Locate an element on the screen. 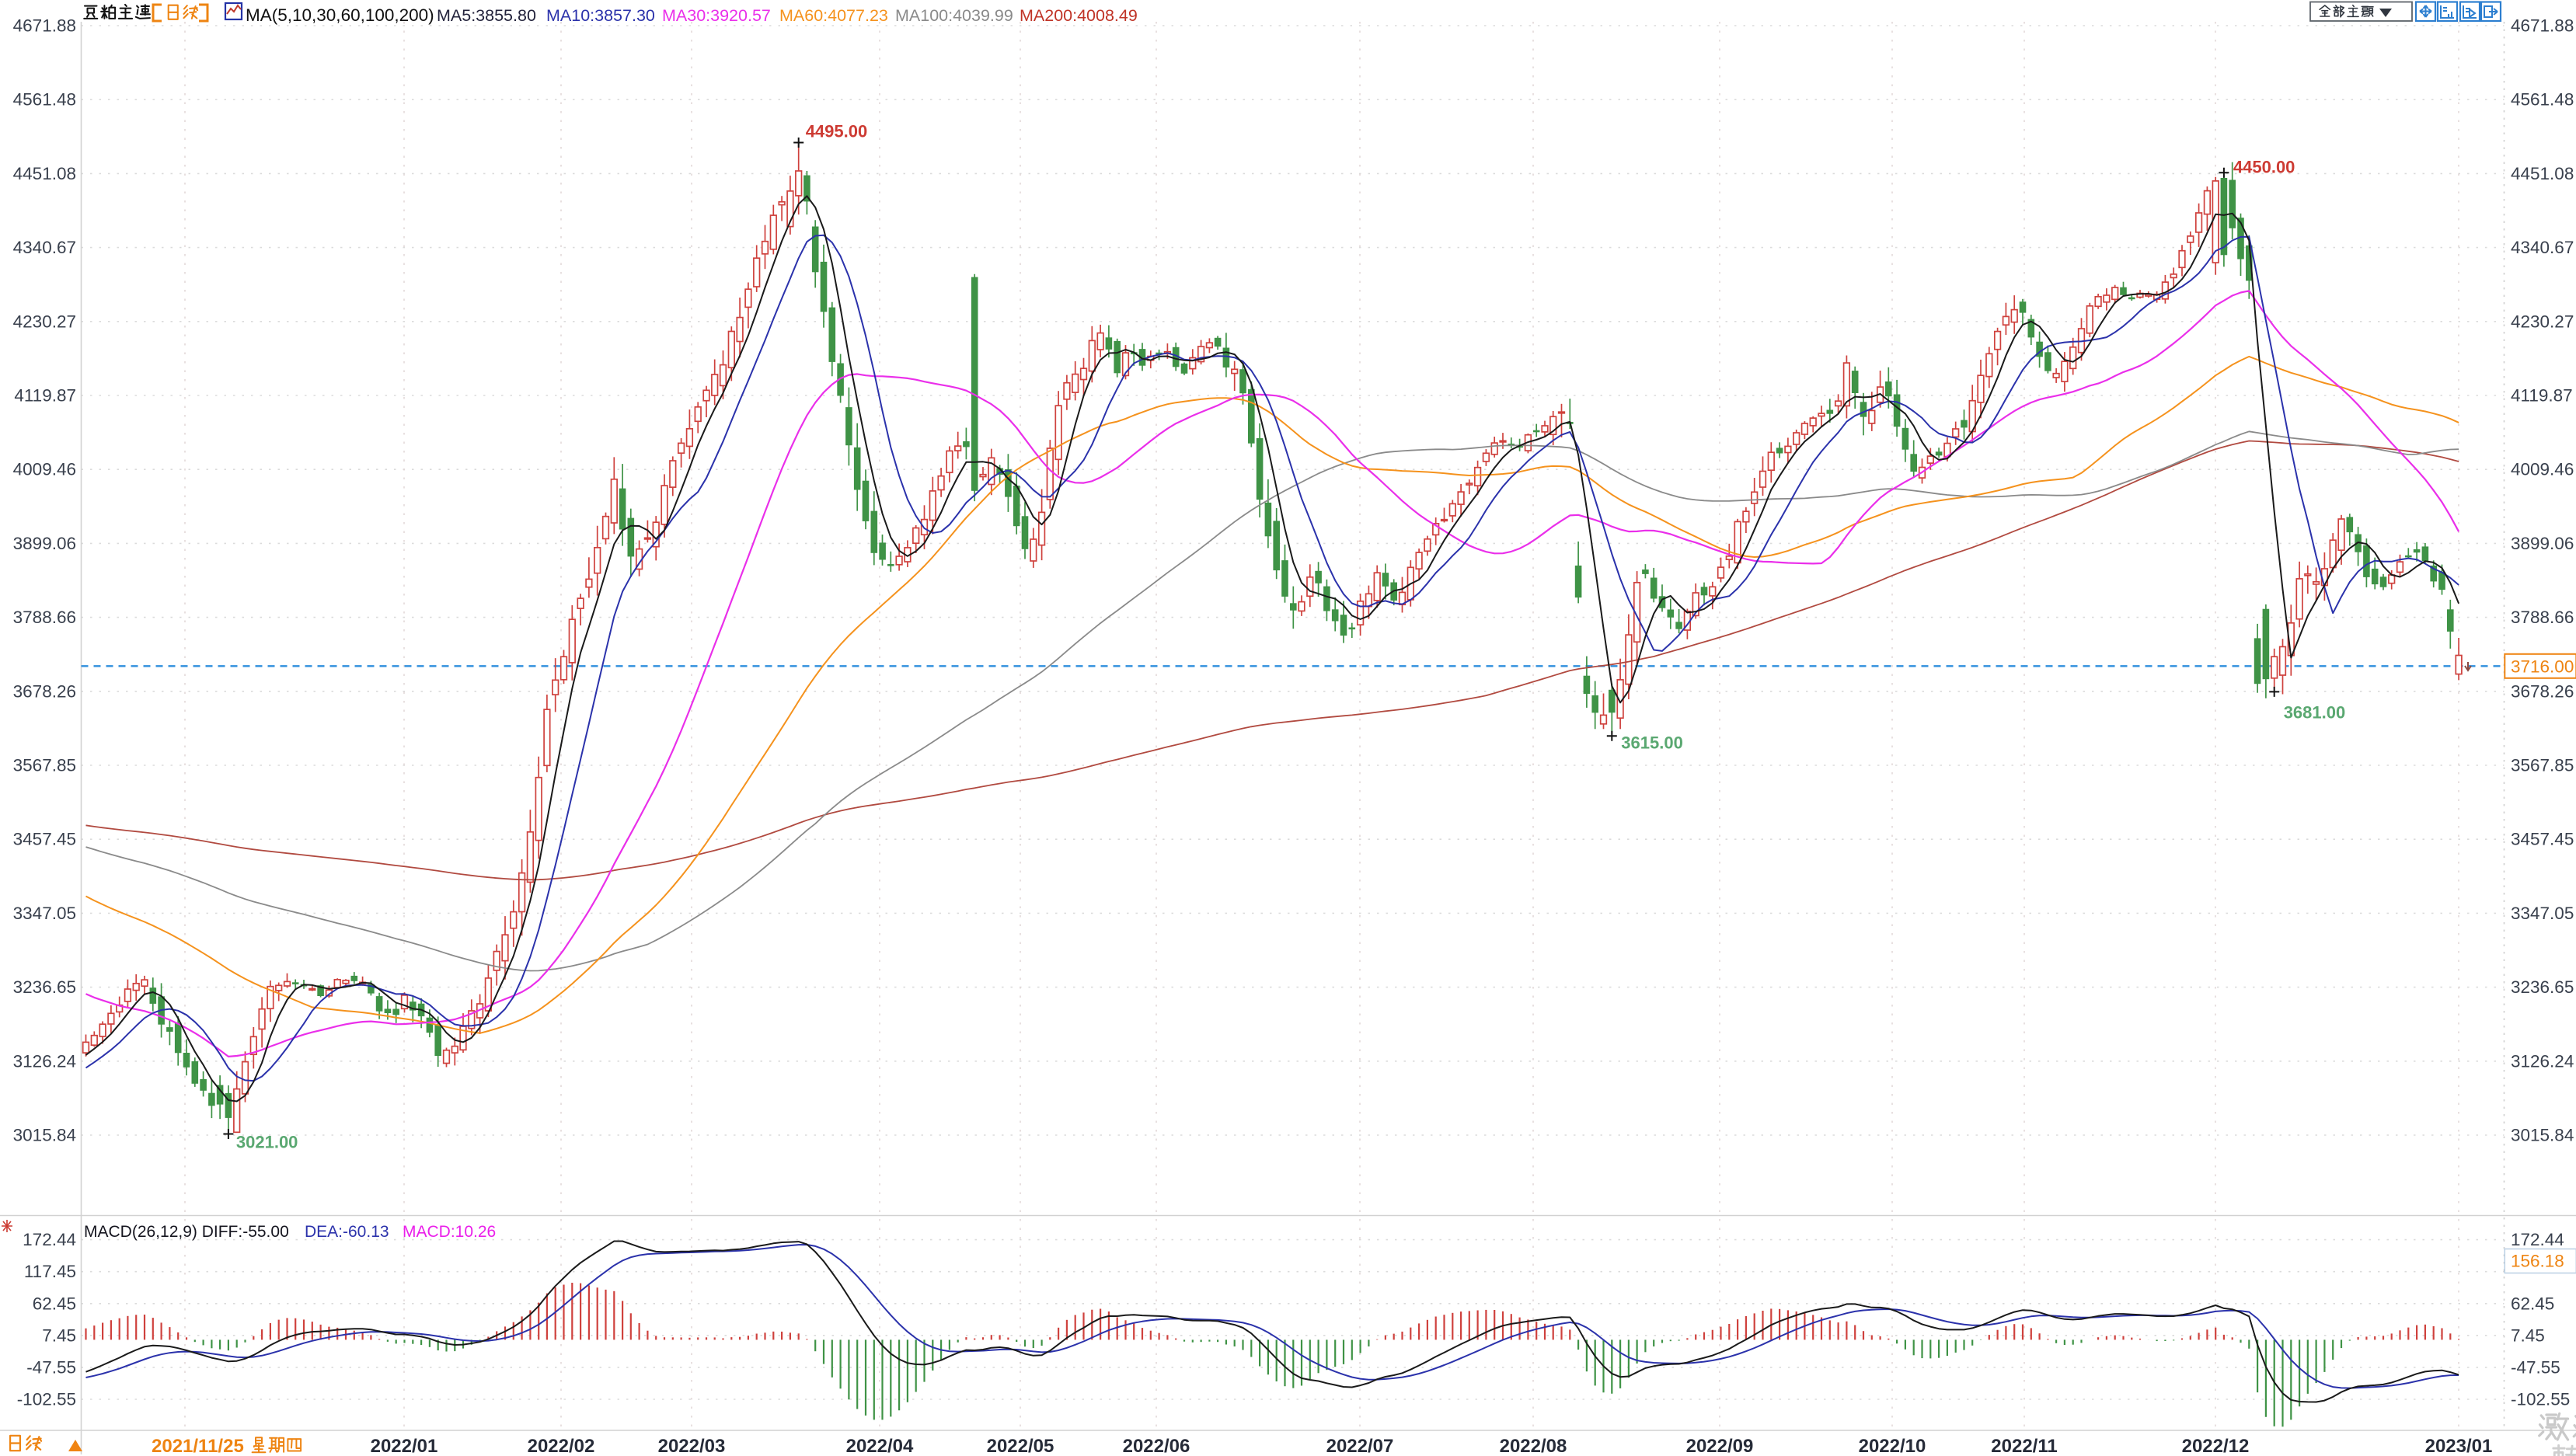  svg-text: 2022/05 is located at coordinates (1020, 1446).